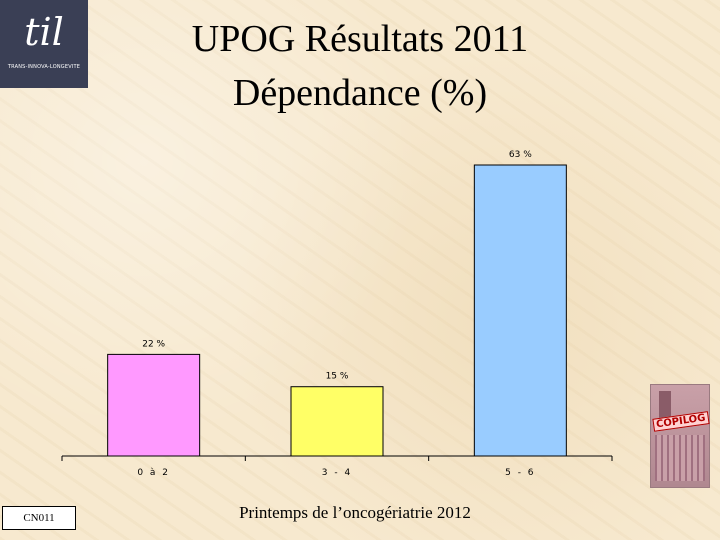  Describe the element at coordinates (355, 512) in the screenshot. I see `footer-text: Printemps de l’oncogériatrie 2012` at that location.